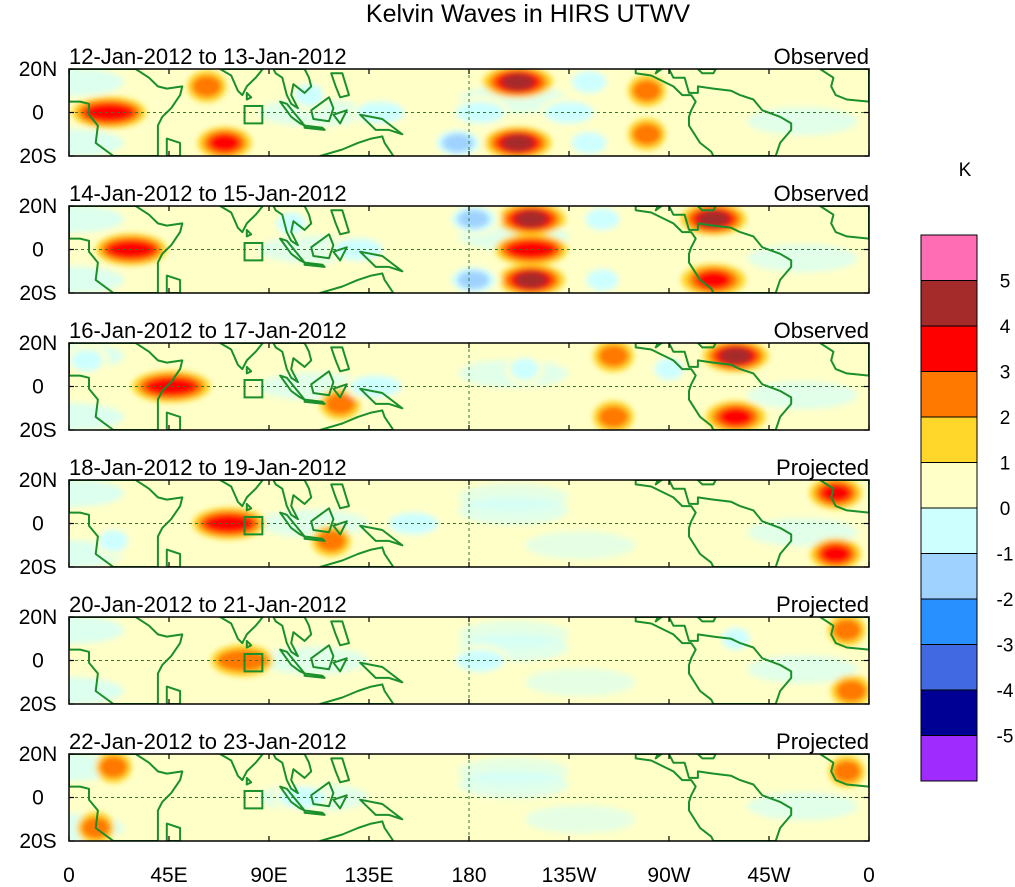 The height and width of the screenshot is (887, 1015). What do you see at coordinates (1005, 509) in the screenshot?
I see `colorbar-level-label: 0` at bounding box center [1005, 509].